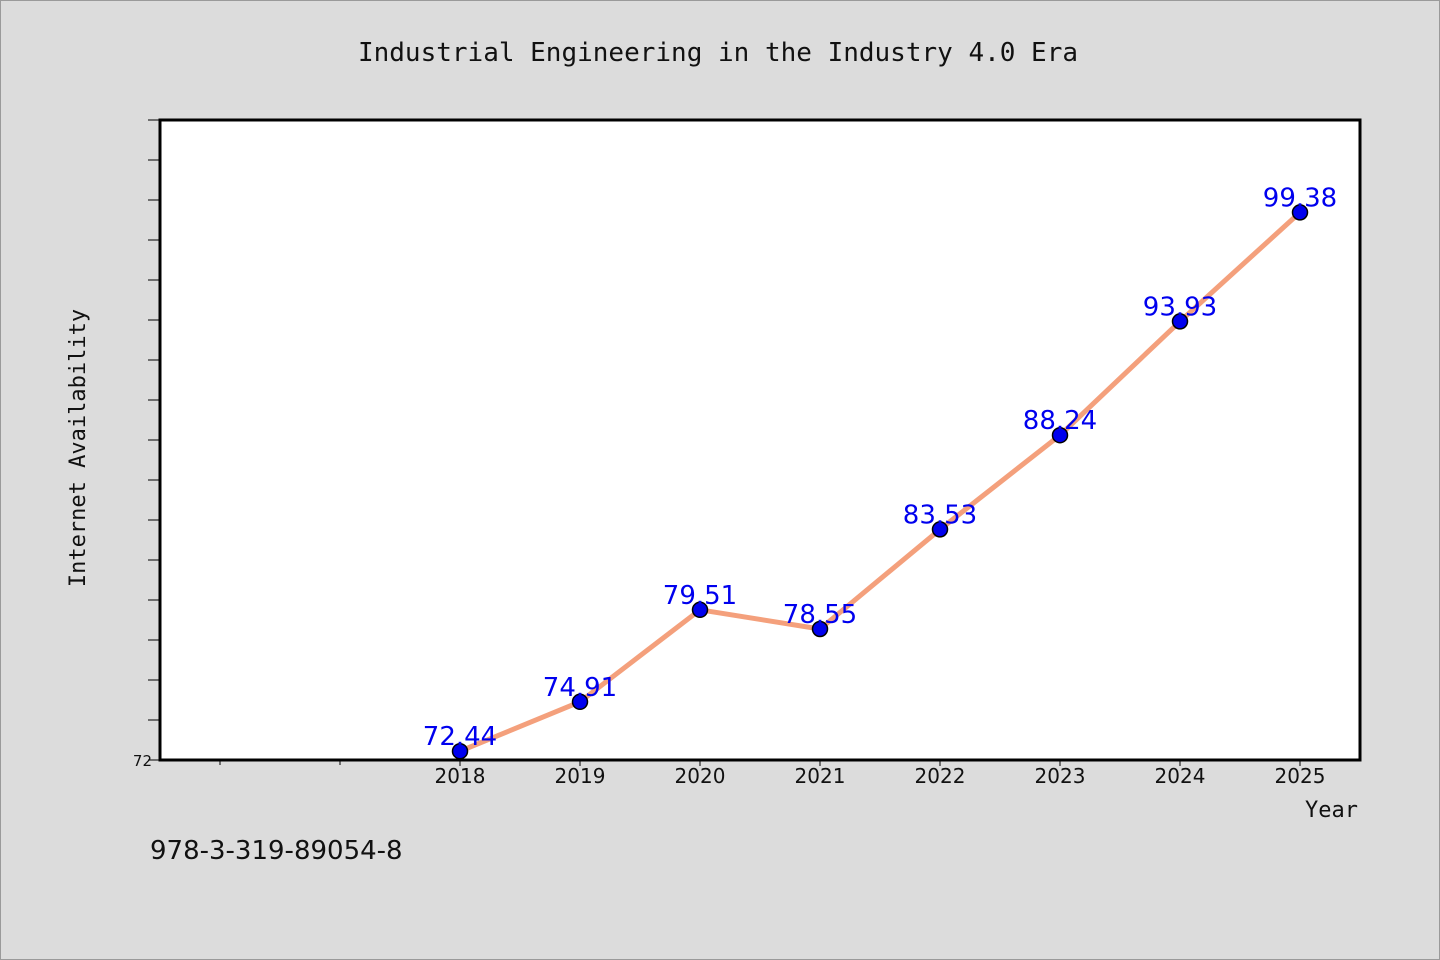 This screenshot has width=1440, height=960. What do you see at coordinates (1060, 776) in the screenshot?
I see `x-tick-label: 2023` at bounding box center [1060, 776].